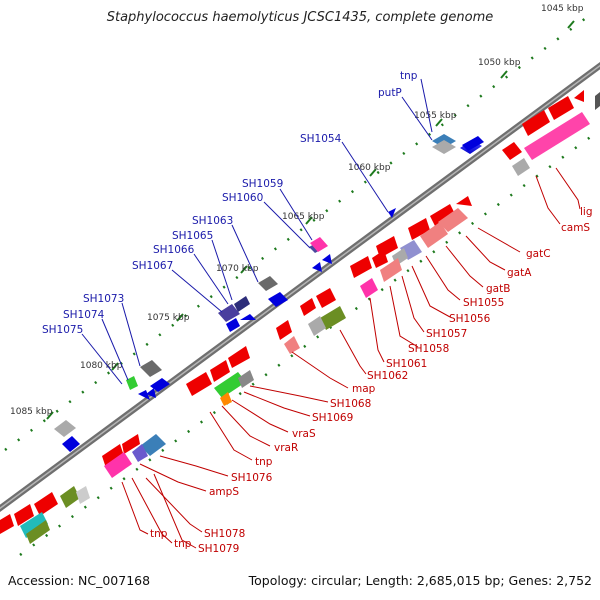 This screenshot has height=600, width=600. What do you see at coordinates (428, 349) in the screenshot?
I see `gene-label: SH1058` at bounding box center [428, 349].